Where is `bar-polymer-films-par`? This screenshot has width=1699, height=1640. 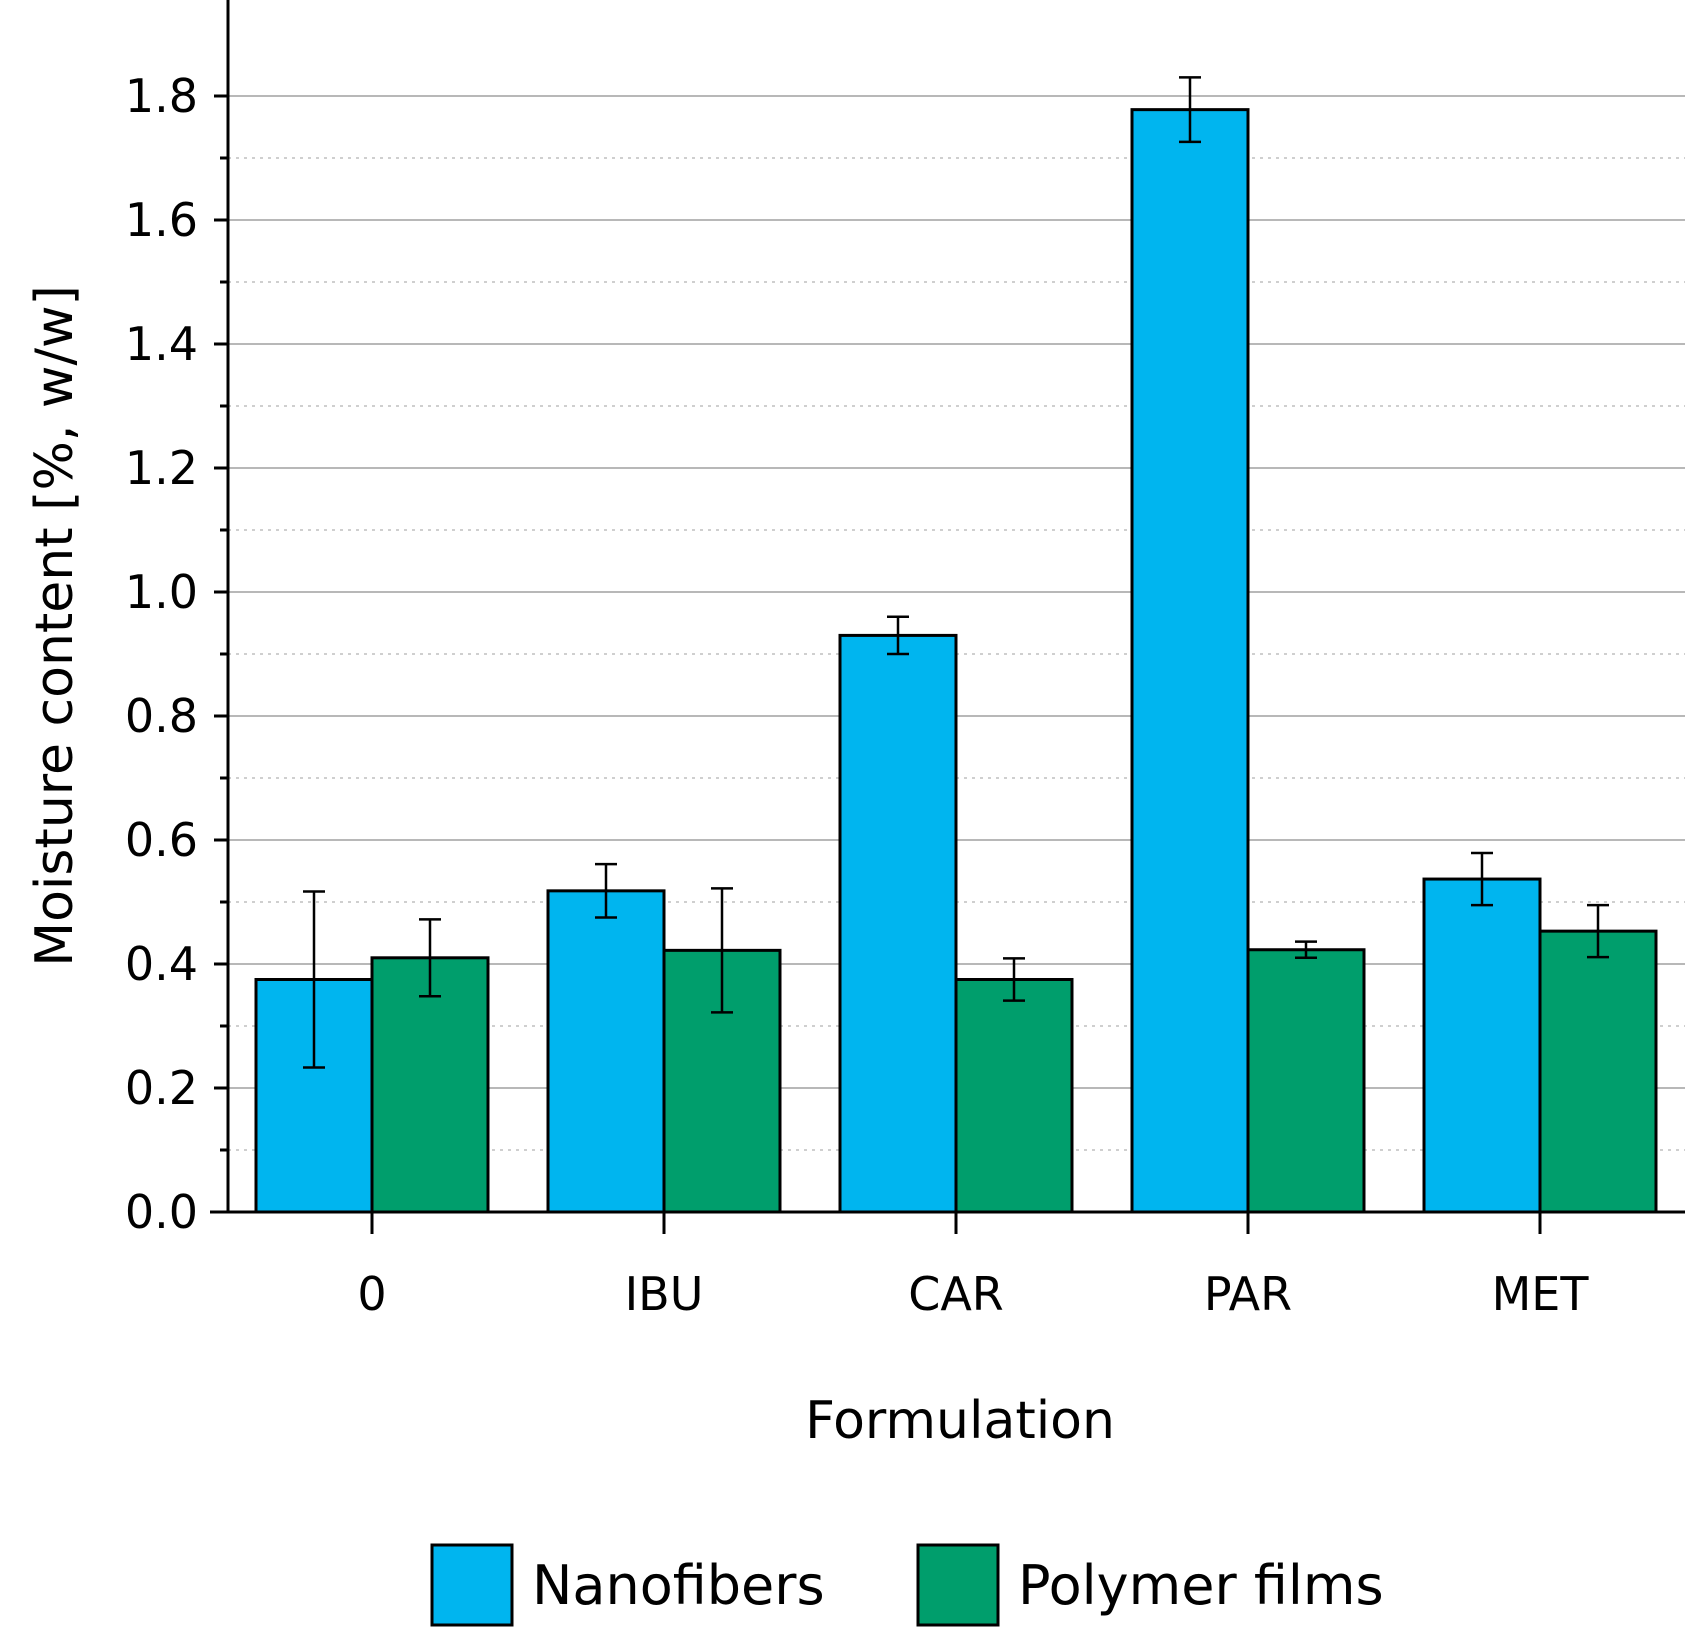 bar-polymer-films-par is located at coordinates (1306, 1081).